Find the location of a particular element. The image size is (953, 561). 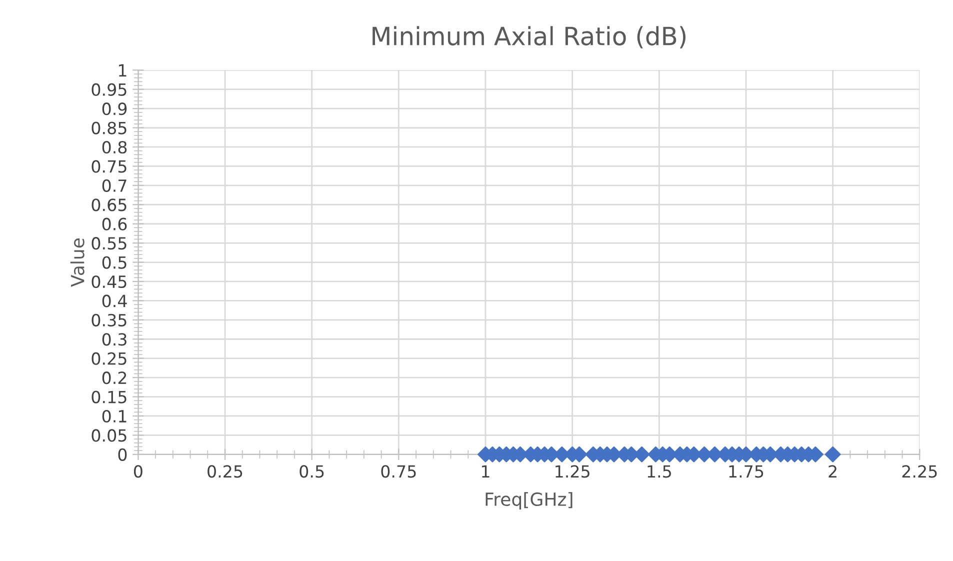

y-tick-label: 0.15 is located at coordinates (109, 397).